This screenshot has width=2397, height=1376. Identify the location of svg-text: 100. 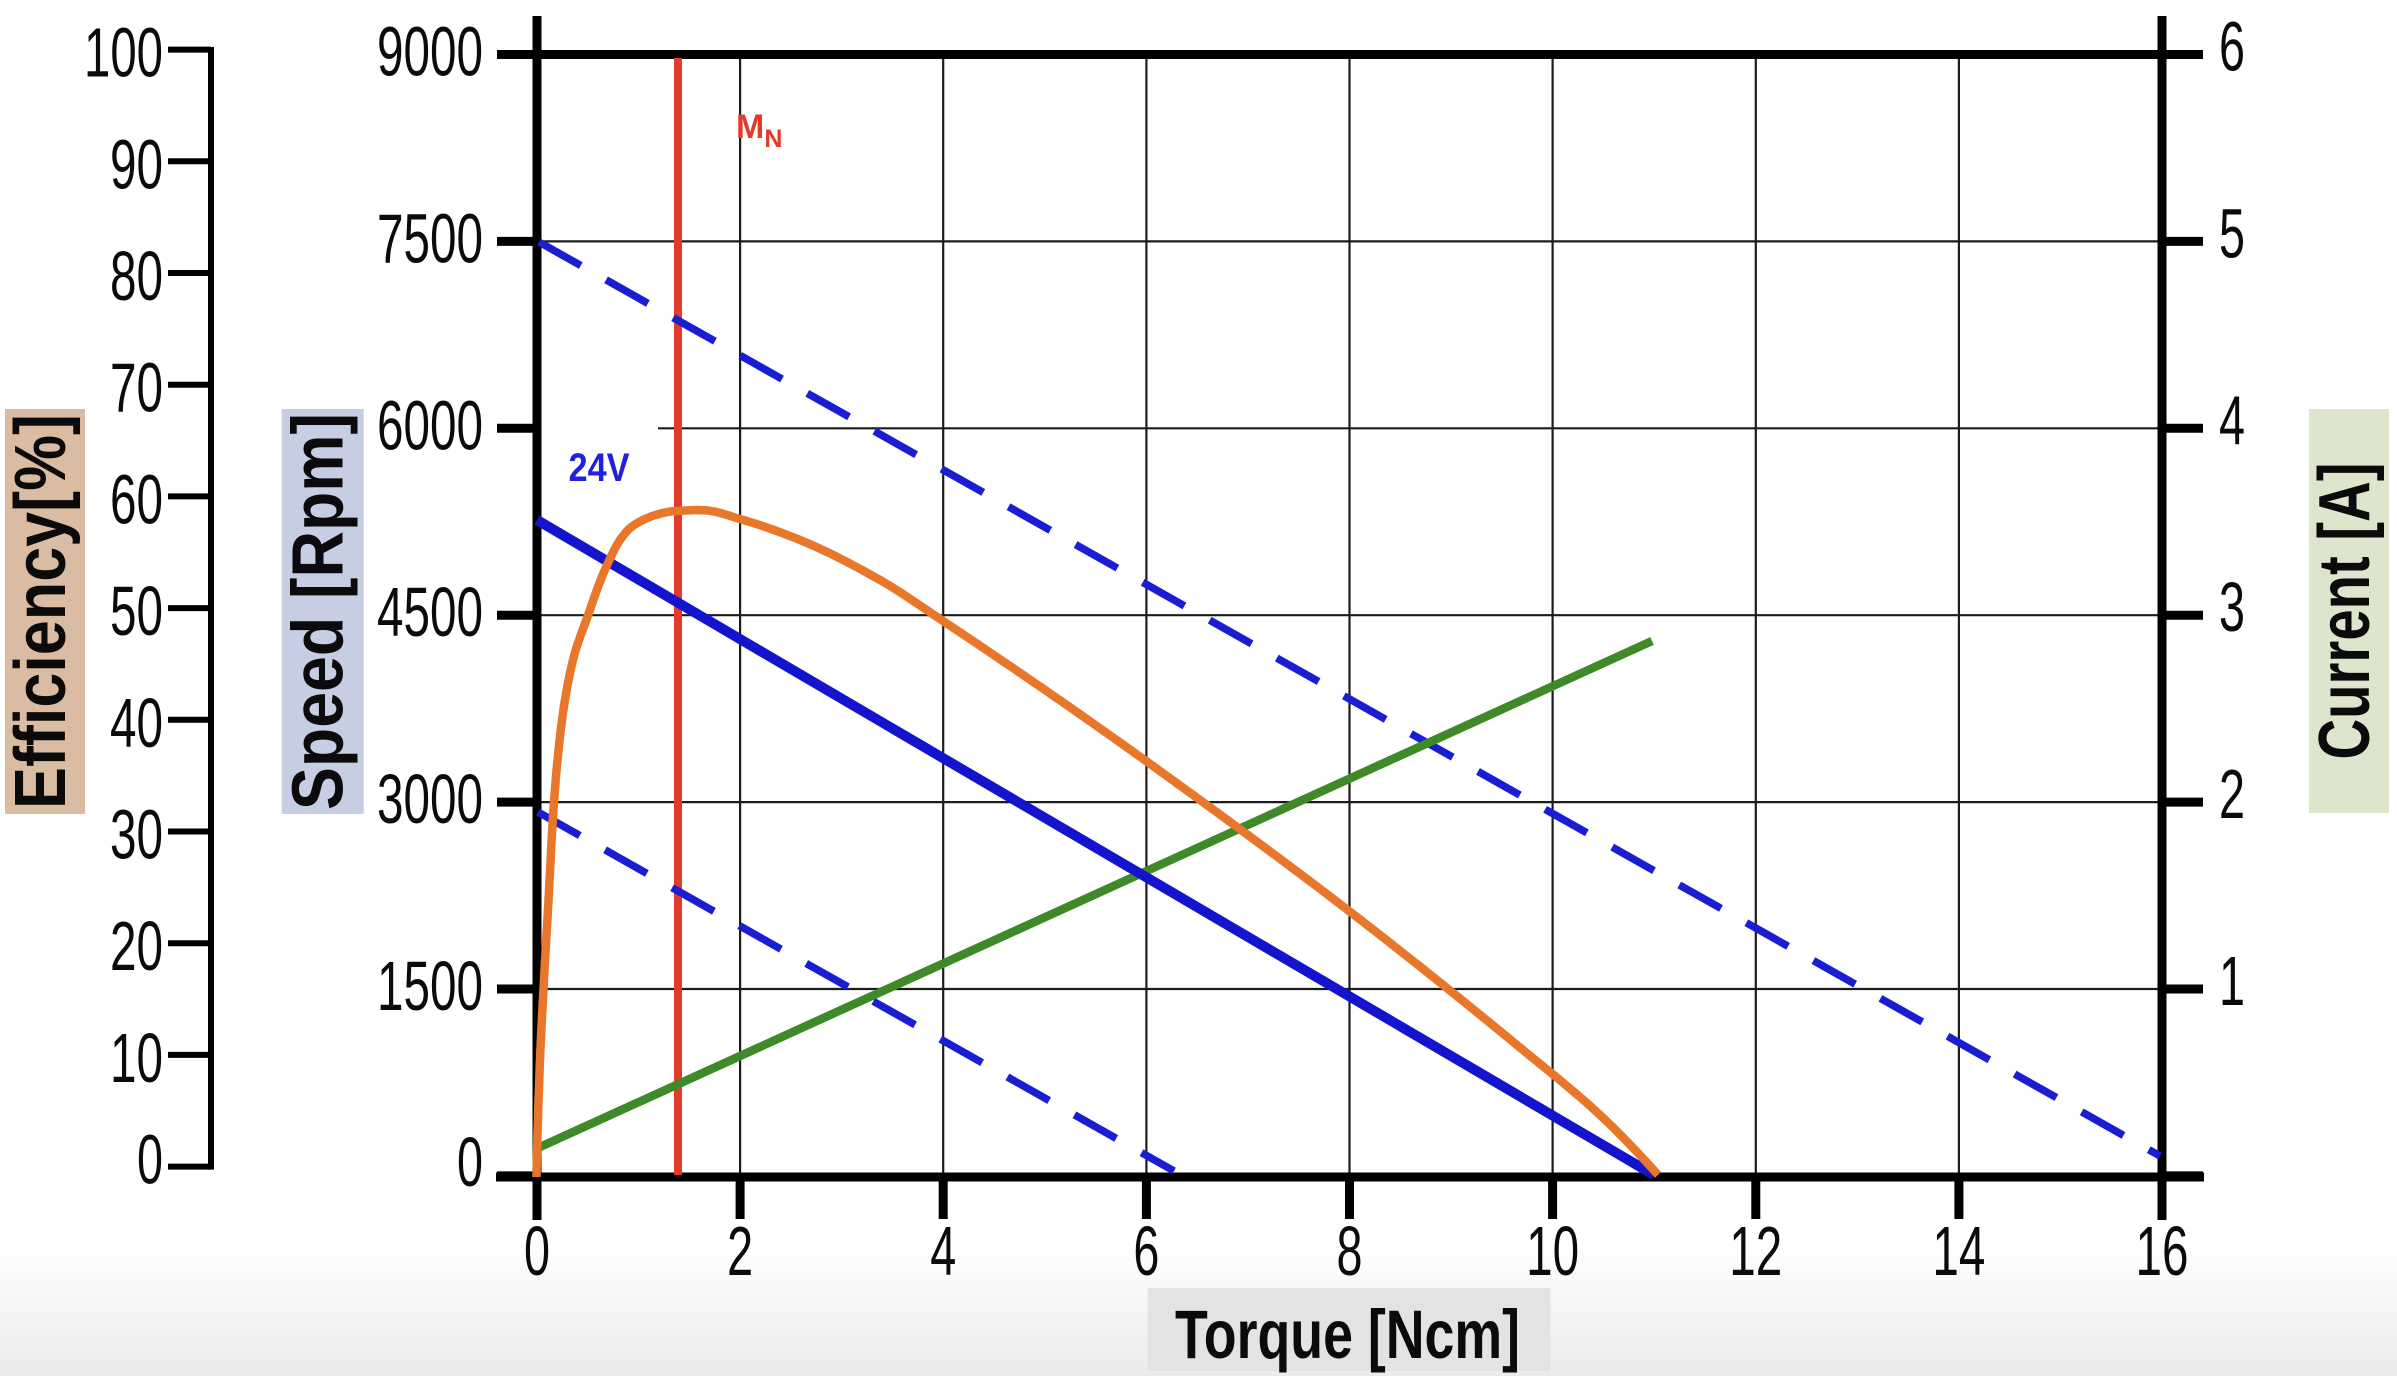
(123, 53).